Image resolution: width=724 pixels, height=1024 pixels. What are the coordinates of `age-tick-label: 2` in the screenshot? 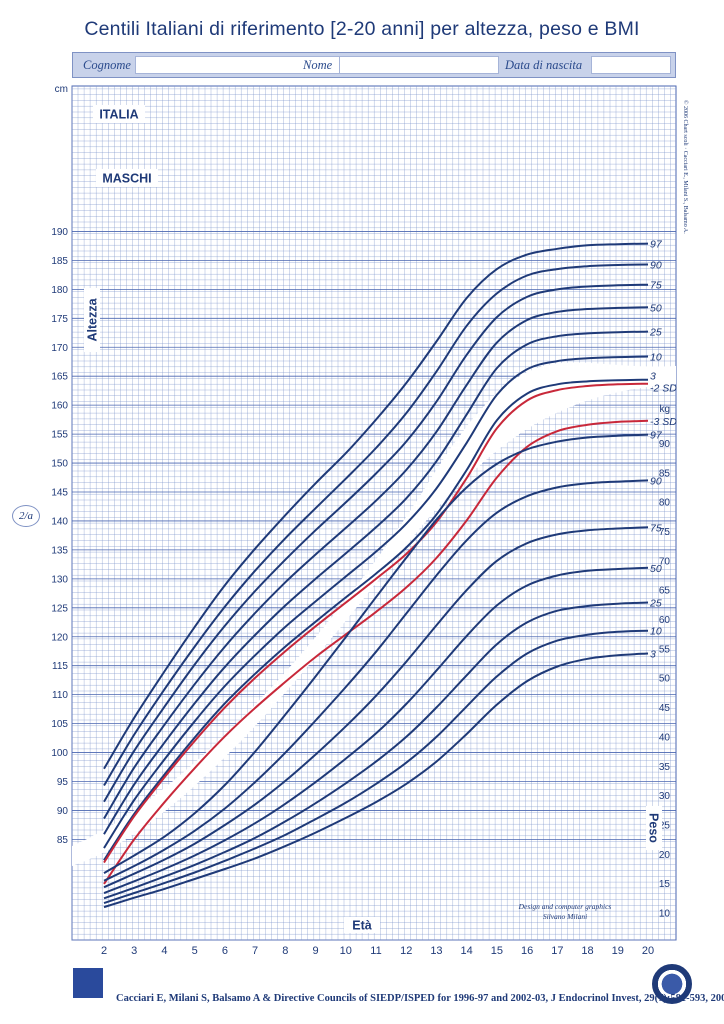 It's located at (104, 951).